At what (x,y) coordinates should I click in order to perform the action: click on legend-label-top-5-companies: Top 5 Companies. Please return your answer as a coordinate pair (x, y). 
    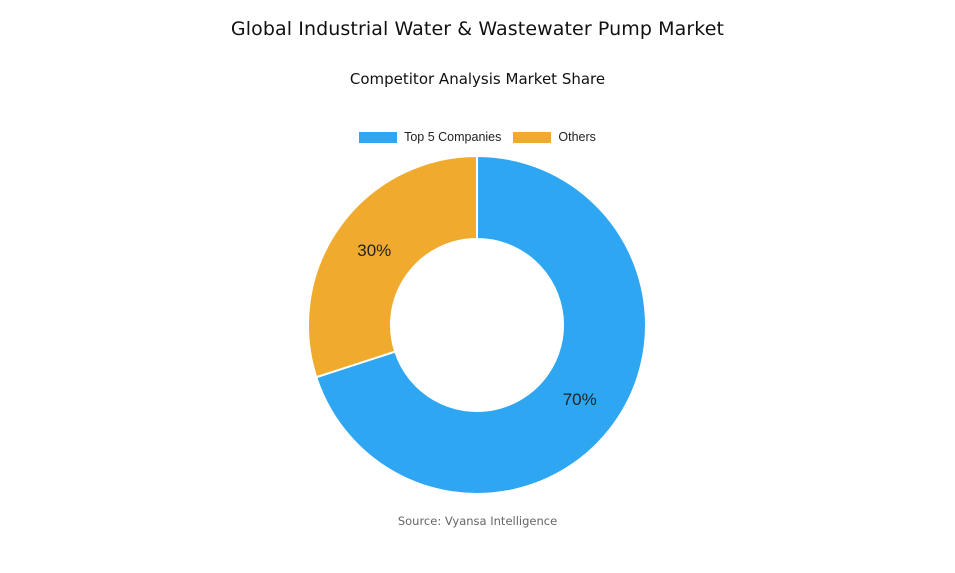
    Looking at the image, I should click on (453, 137).